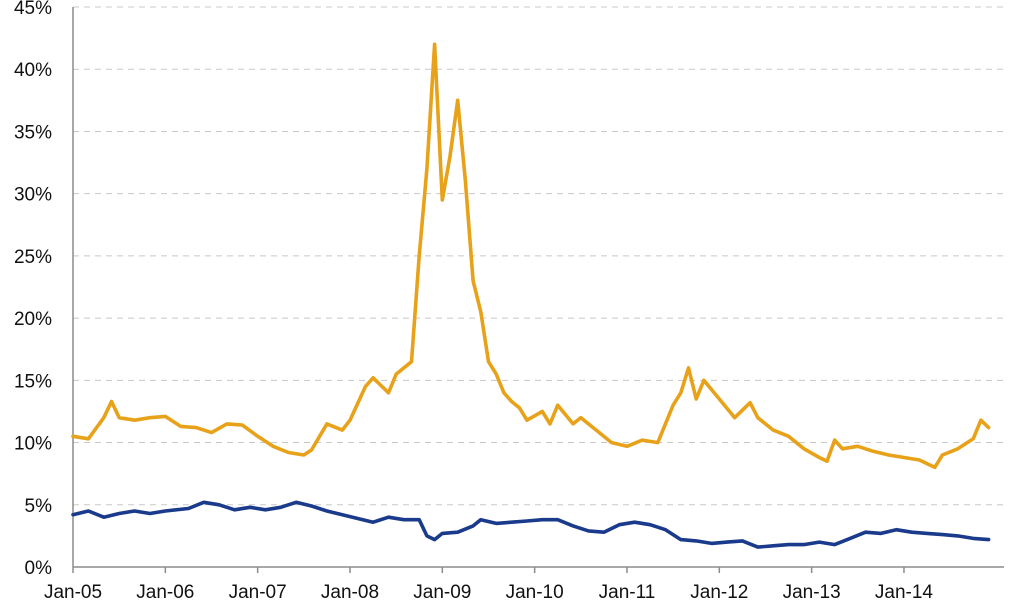  Describe the element at coordinates (73, 591) in the screenshot. I see `x-tick-label: Jan-05` at that location.